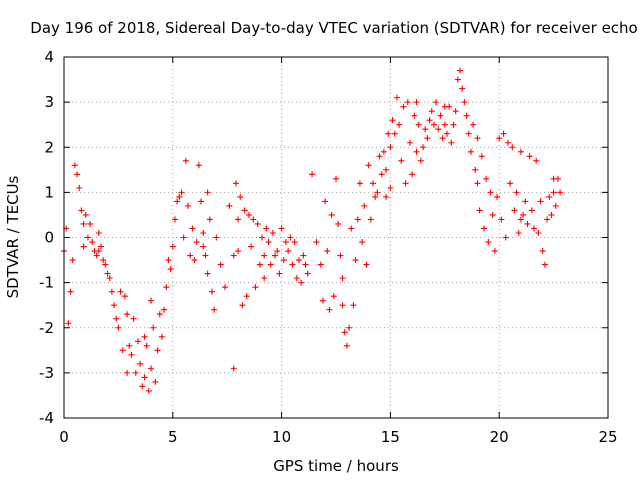 The height and width of the screenshot is (480, 640). Describe the element at coordinates (336, 466) in the screenshot. I see `x-axis-label: GPS time / hours` at that location.